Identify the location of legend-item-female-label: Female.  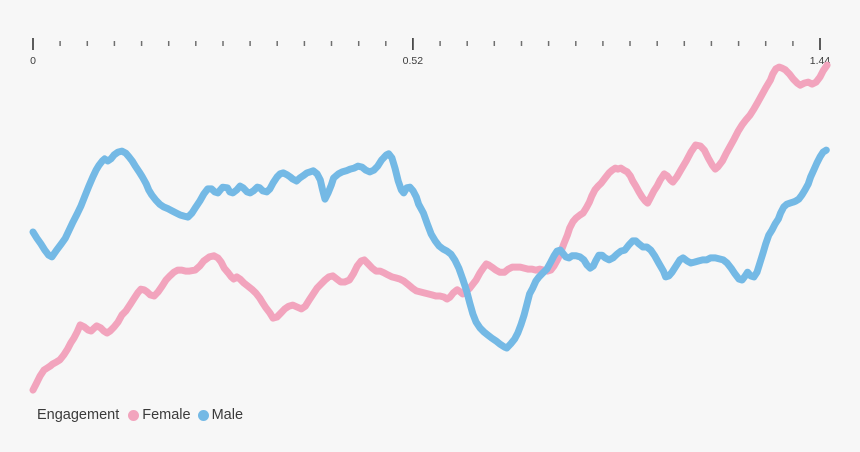
(166, 415).